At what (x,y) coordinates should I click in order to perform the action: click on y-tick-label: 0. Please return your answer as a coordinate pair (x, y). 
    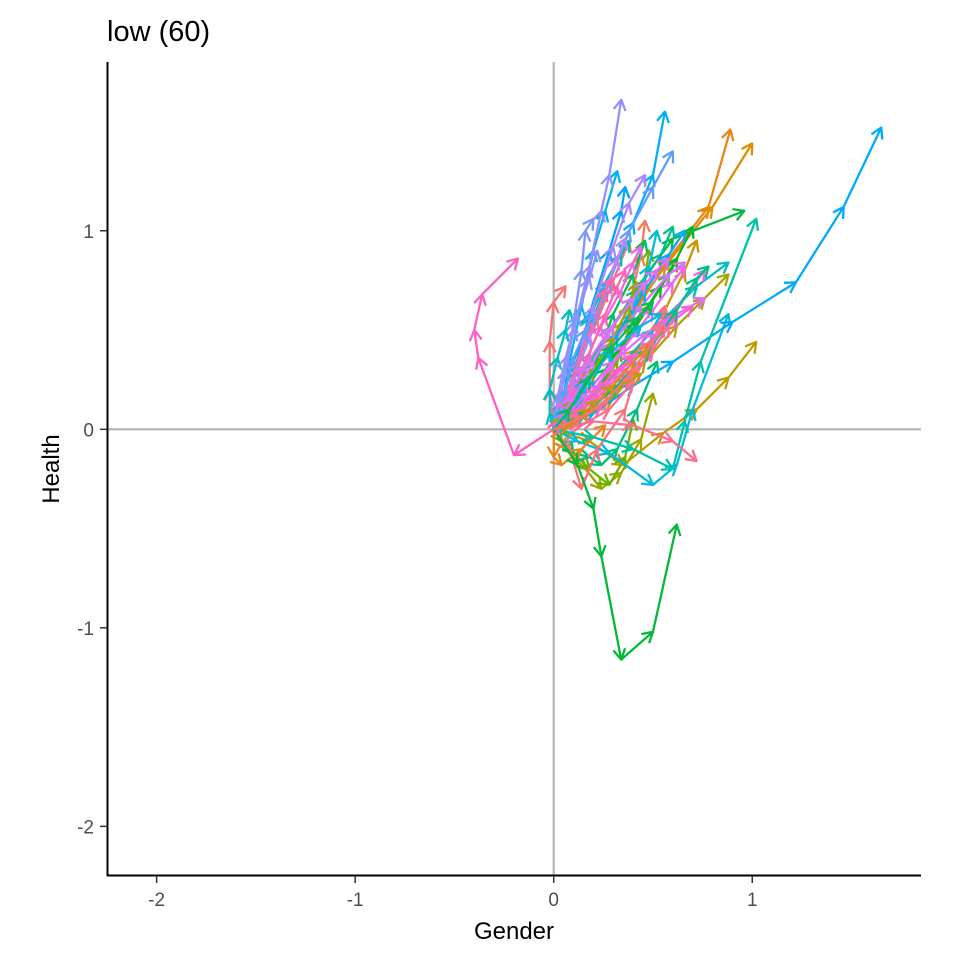
    Looking at the image, I should click on (88, 430).